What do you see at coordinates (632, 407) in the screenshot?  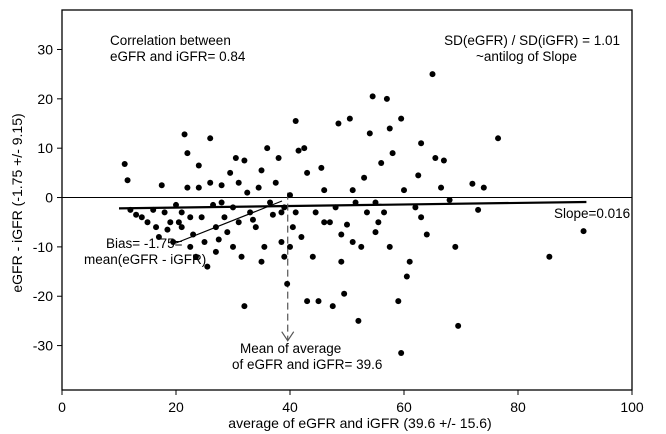 I see `x-tick-label: 100` at bounding box center [632, 407].